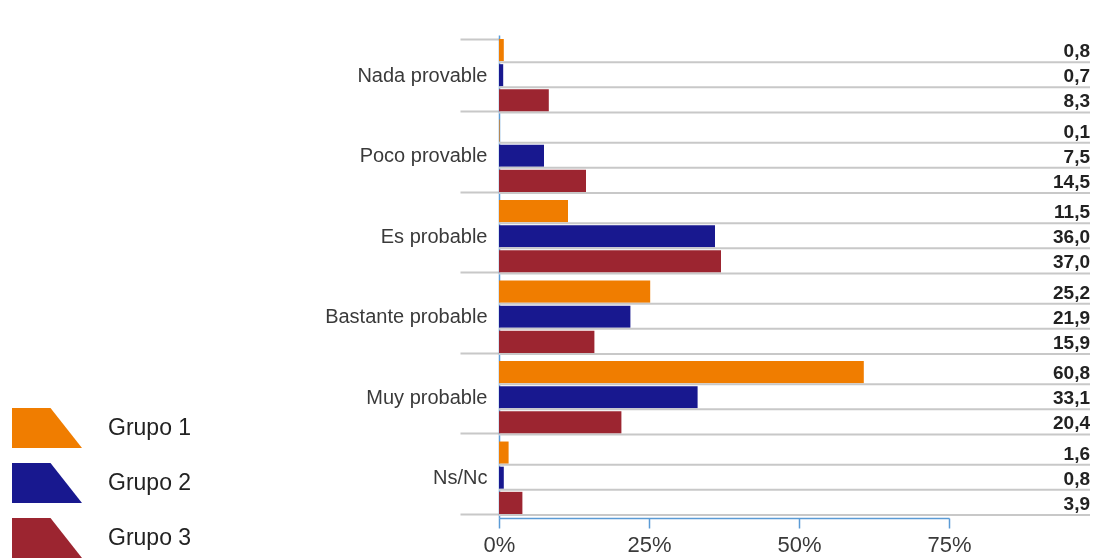  I want to click on legend-label: Grupo 3, so click(150, 537).